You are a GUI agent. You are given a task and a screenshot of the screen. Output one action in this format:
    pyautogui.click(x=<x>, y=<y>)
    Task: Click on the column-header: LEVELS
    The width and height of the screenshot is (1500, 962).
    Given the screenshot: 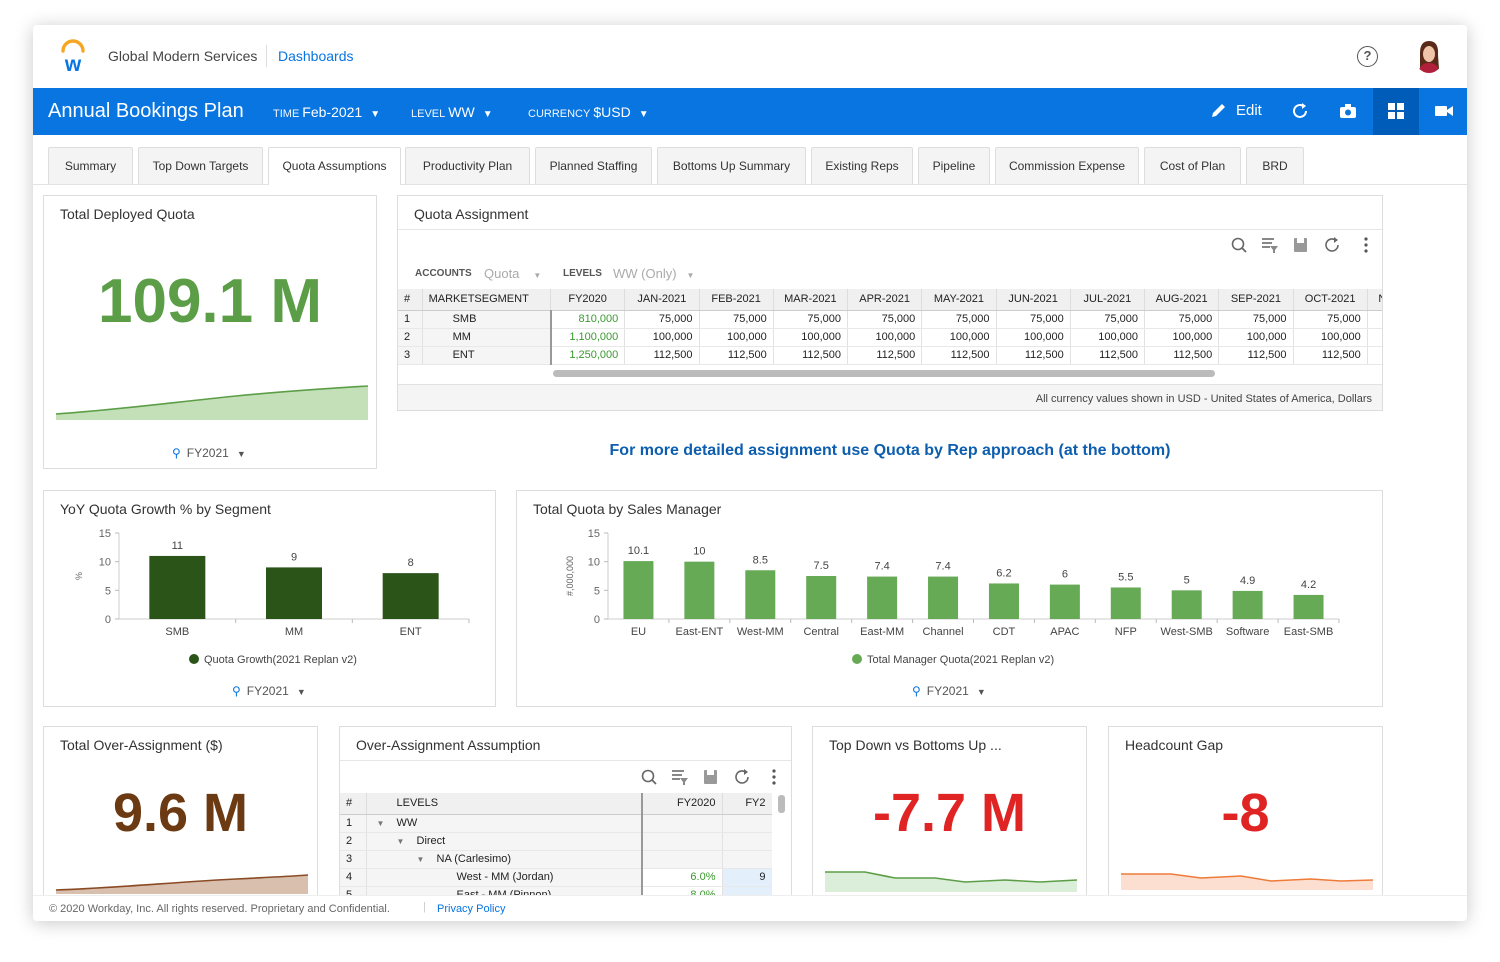 What is the action you would take?
    pyautogui.click(x=504, y=804)
    